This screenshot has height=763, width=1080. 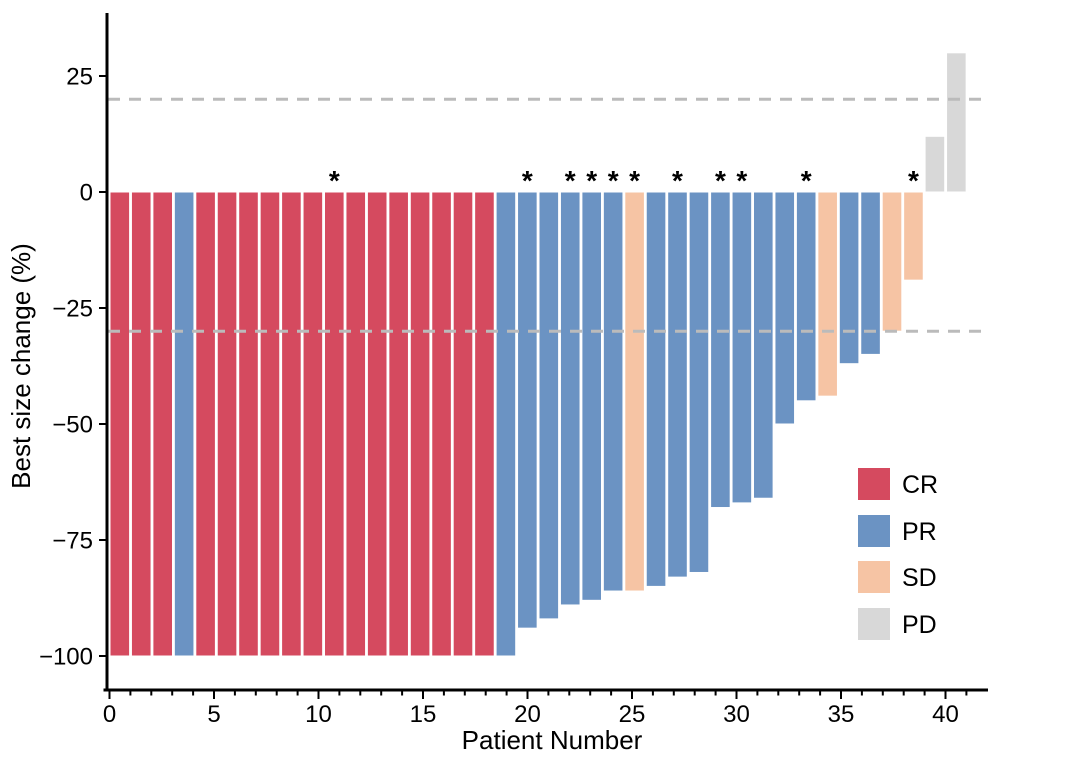 I want to click on x-tick-label-0: 0, so click(x=109, y=714).